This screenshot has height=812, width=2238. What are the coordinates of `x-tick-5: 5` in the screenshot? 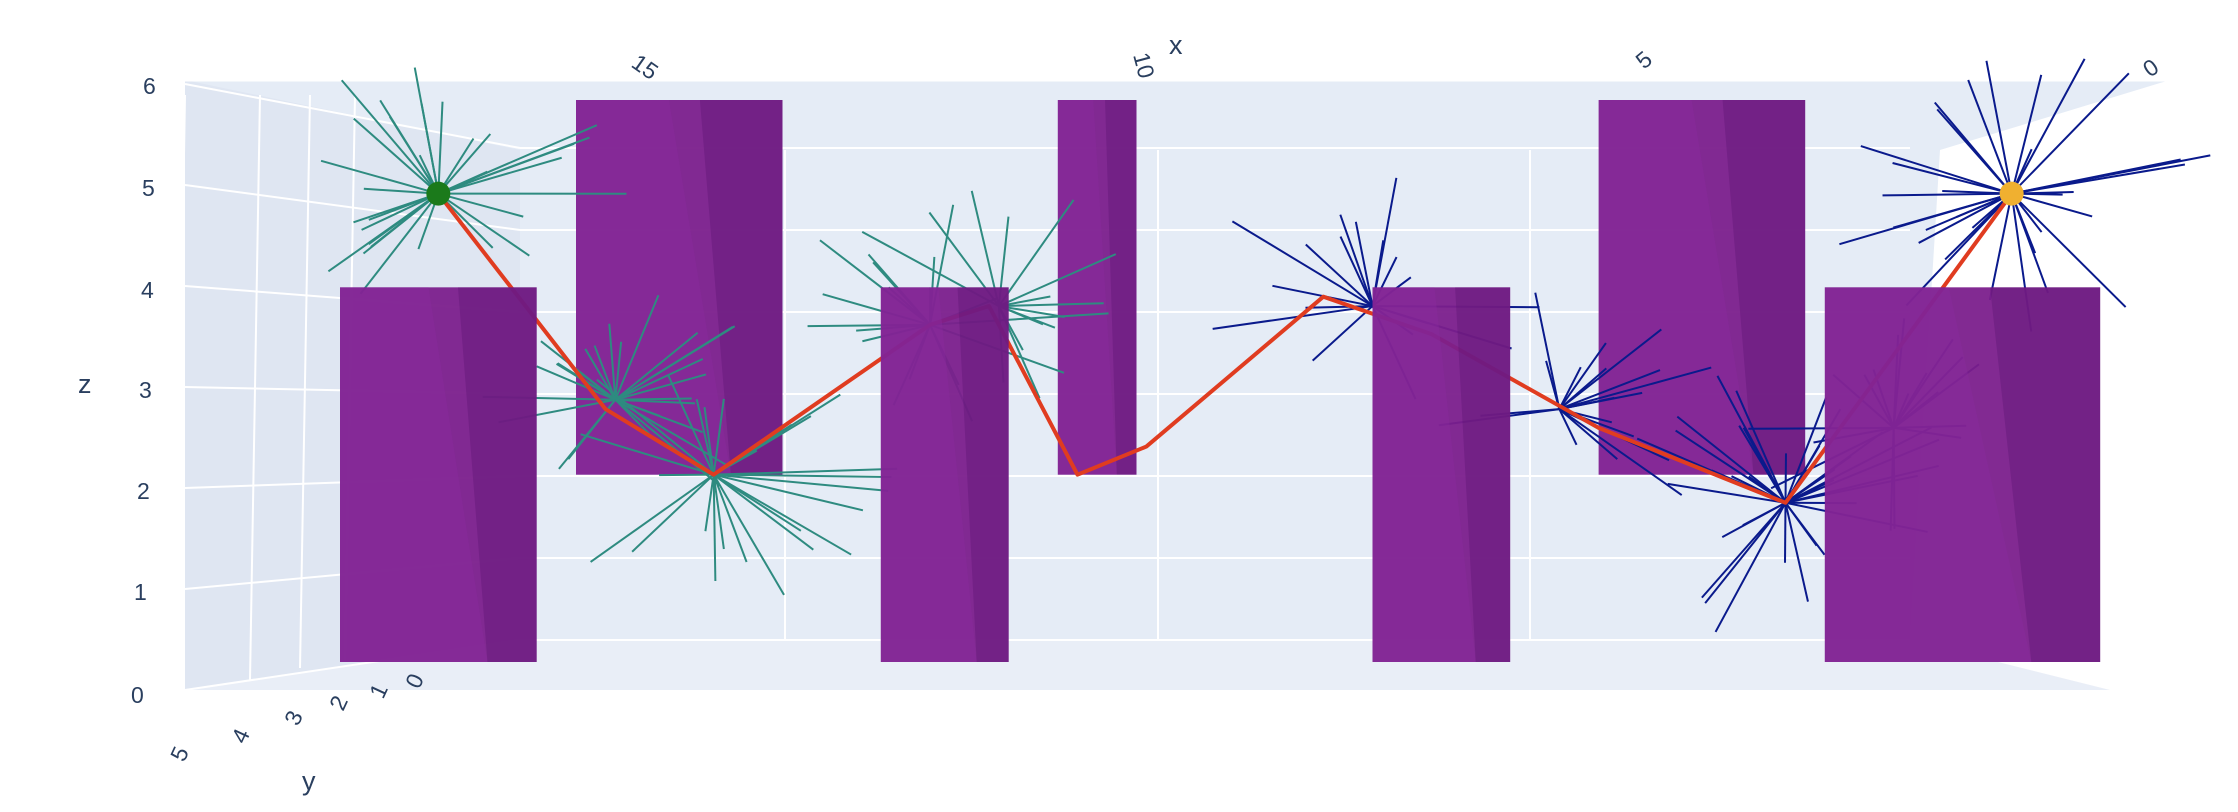 It's located at (1644, 60).